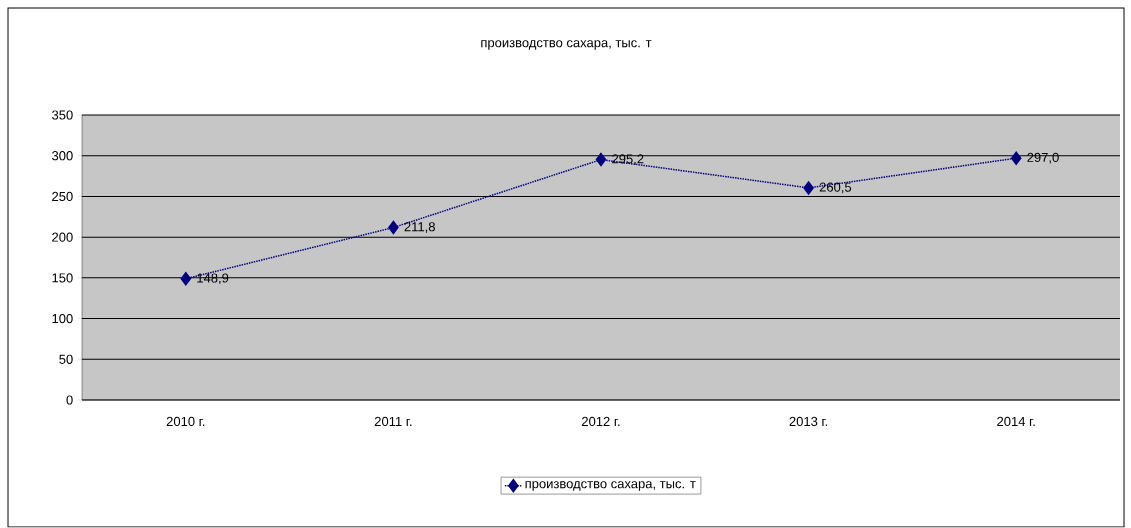  Describe the element at coordinates (62, 319) in the screenshot. I see `y-tick-label: 100` at that location.